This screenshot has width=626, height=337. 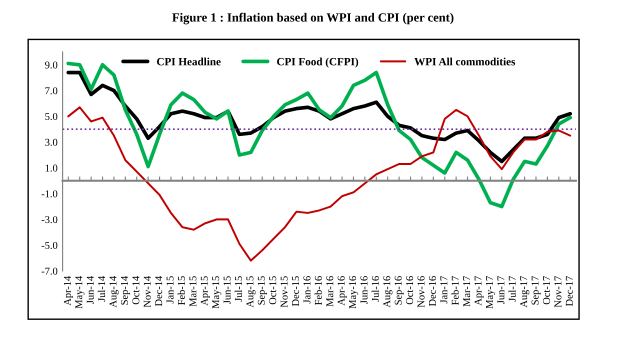 What do you see at coordinates (479, 291) in the screenshot?
I see `x-tick-label: Apr-17` at bounding box center [479, 291].